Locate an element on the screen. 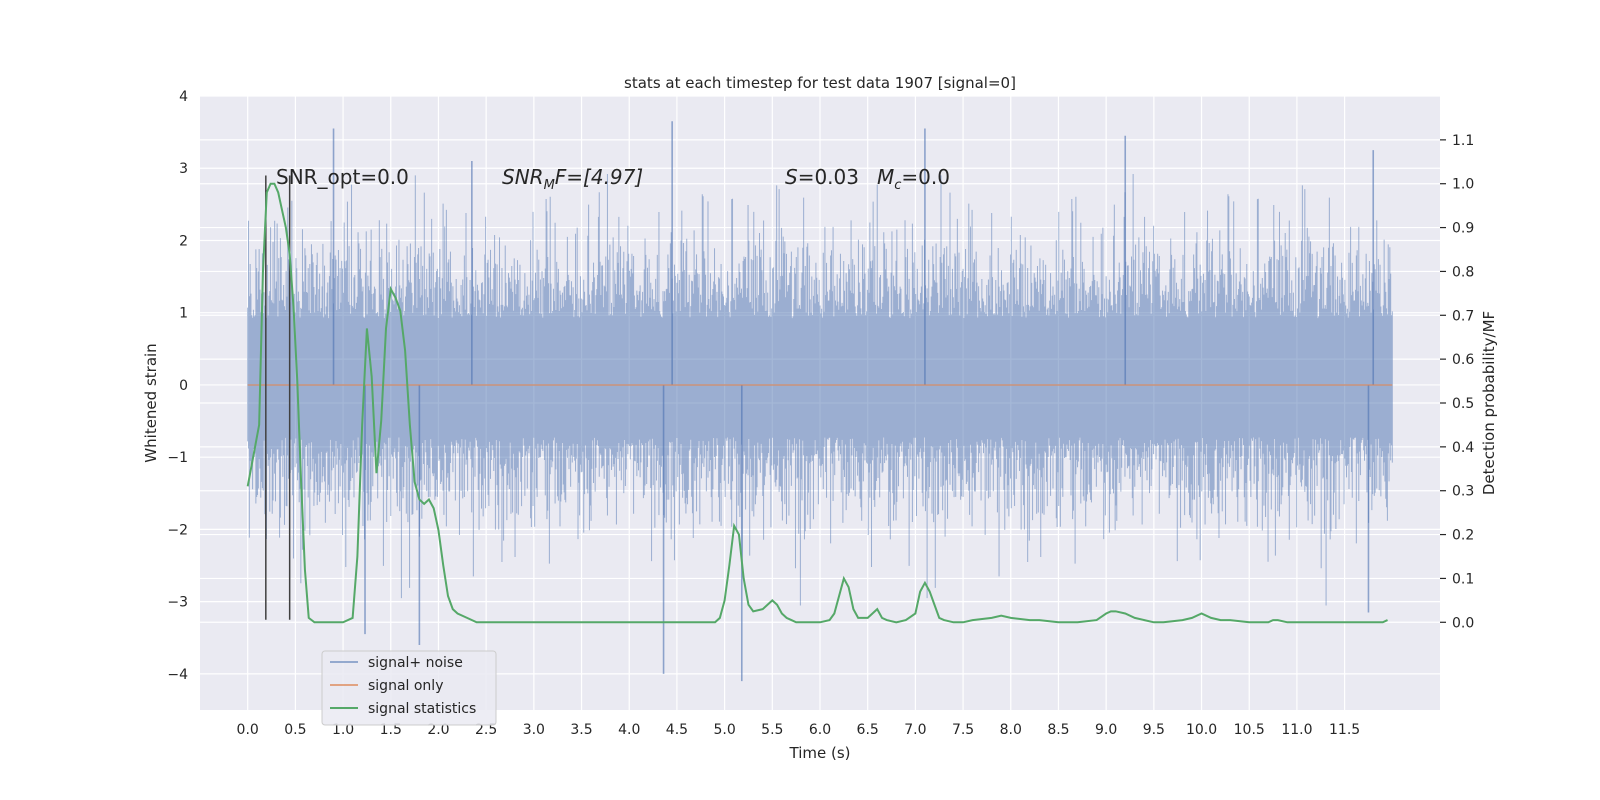 Image resolution: width=1600 pixels, height=800 pixels. mc-label: M is located at coordinates (885, 177).